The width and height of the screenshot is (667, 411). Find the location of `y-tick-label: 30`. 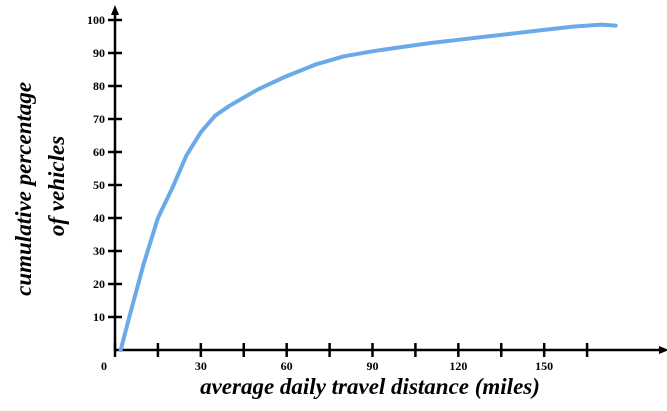

y-tick-label: 30 is located at coordinates (99, 251).